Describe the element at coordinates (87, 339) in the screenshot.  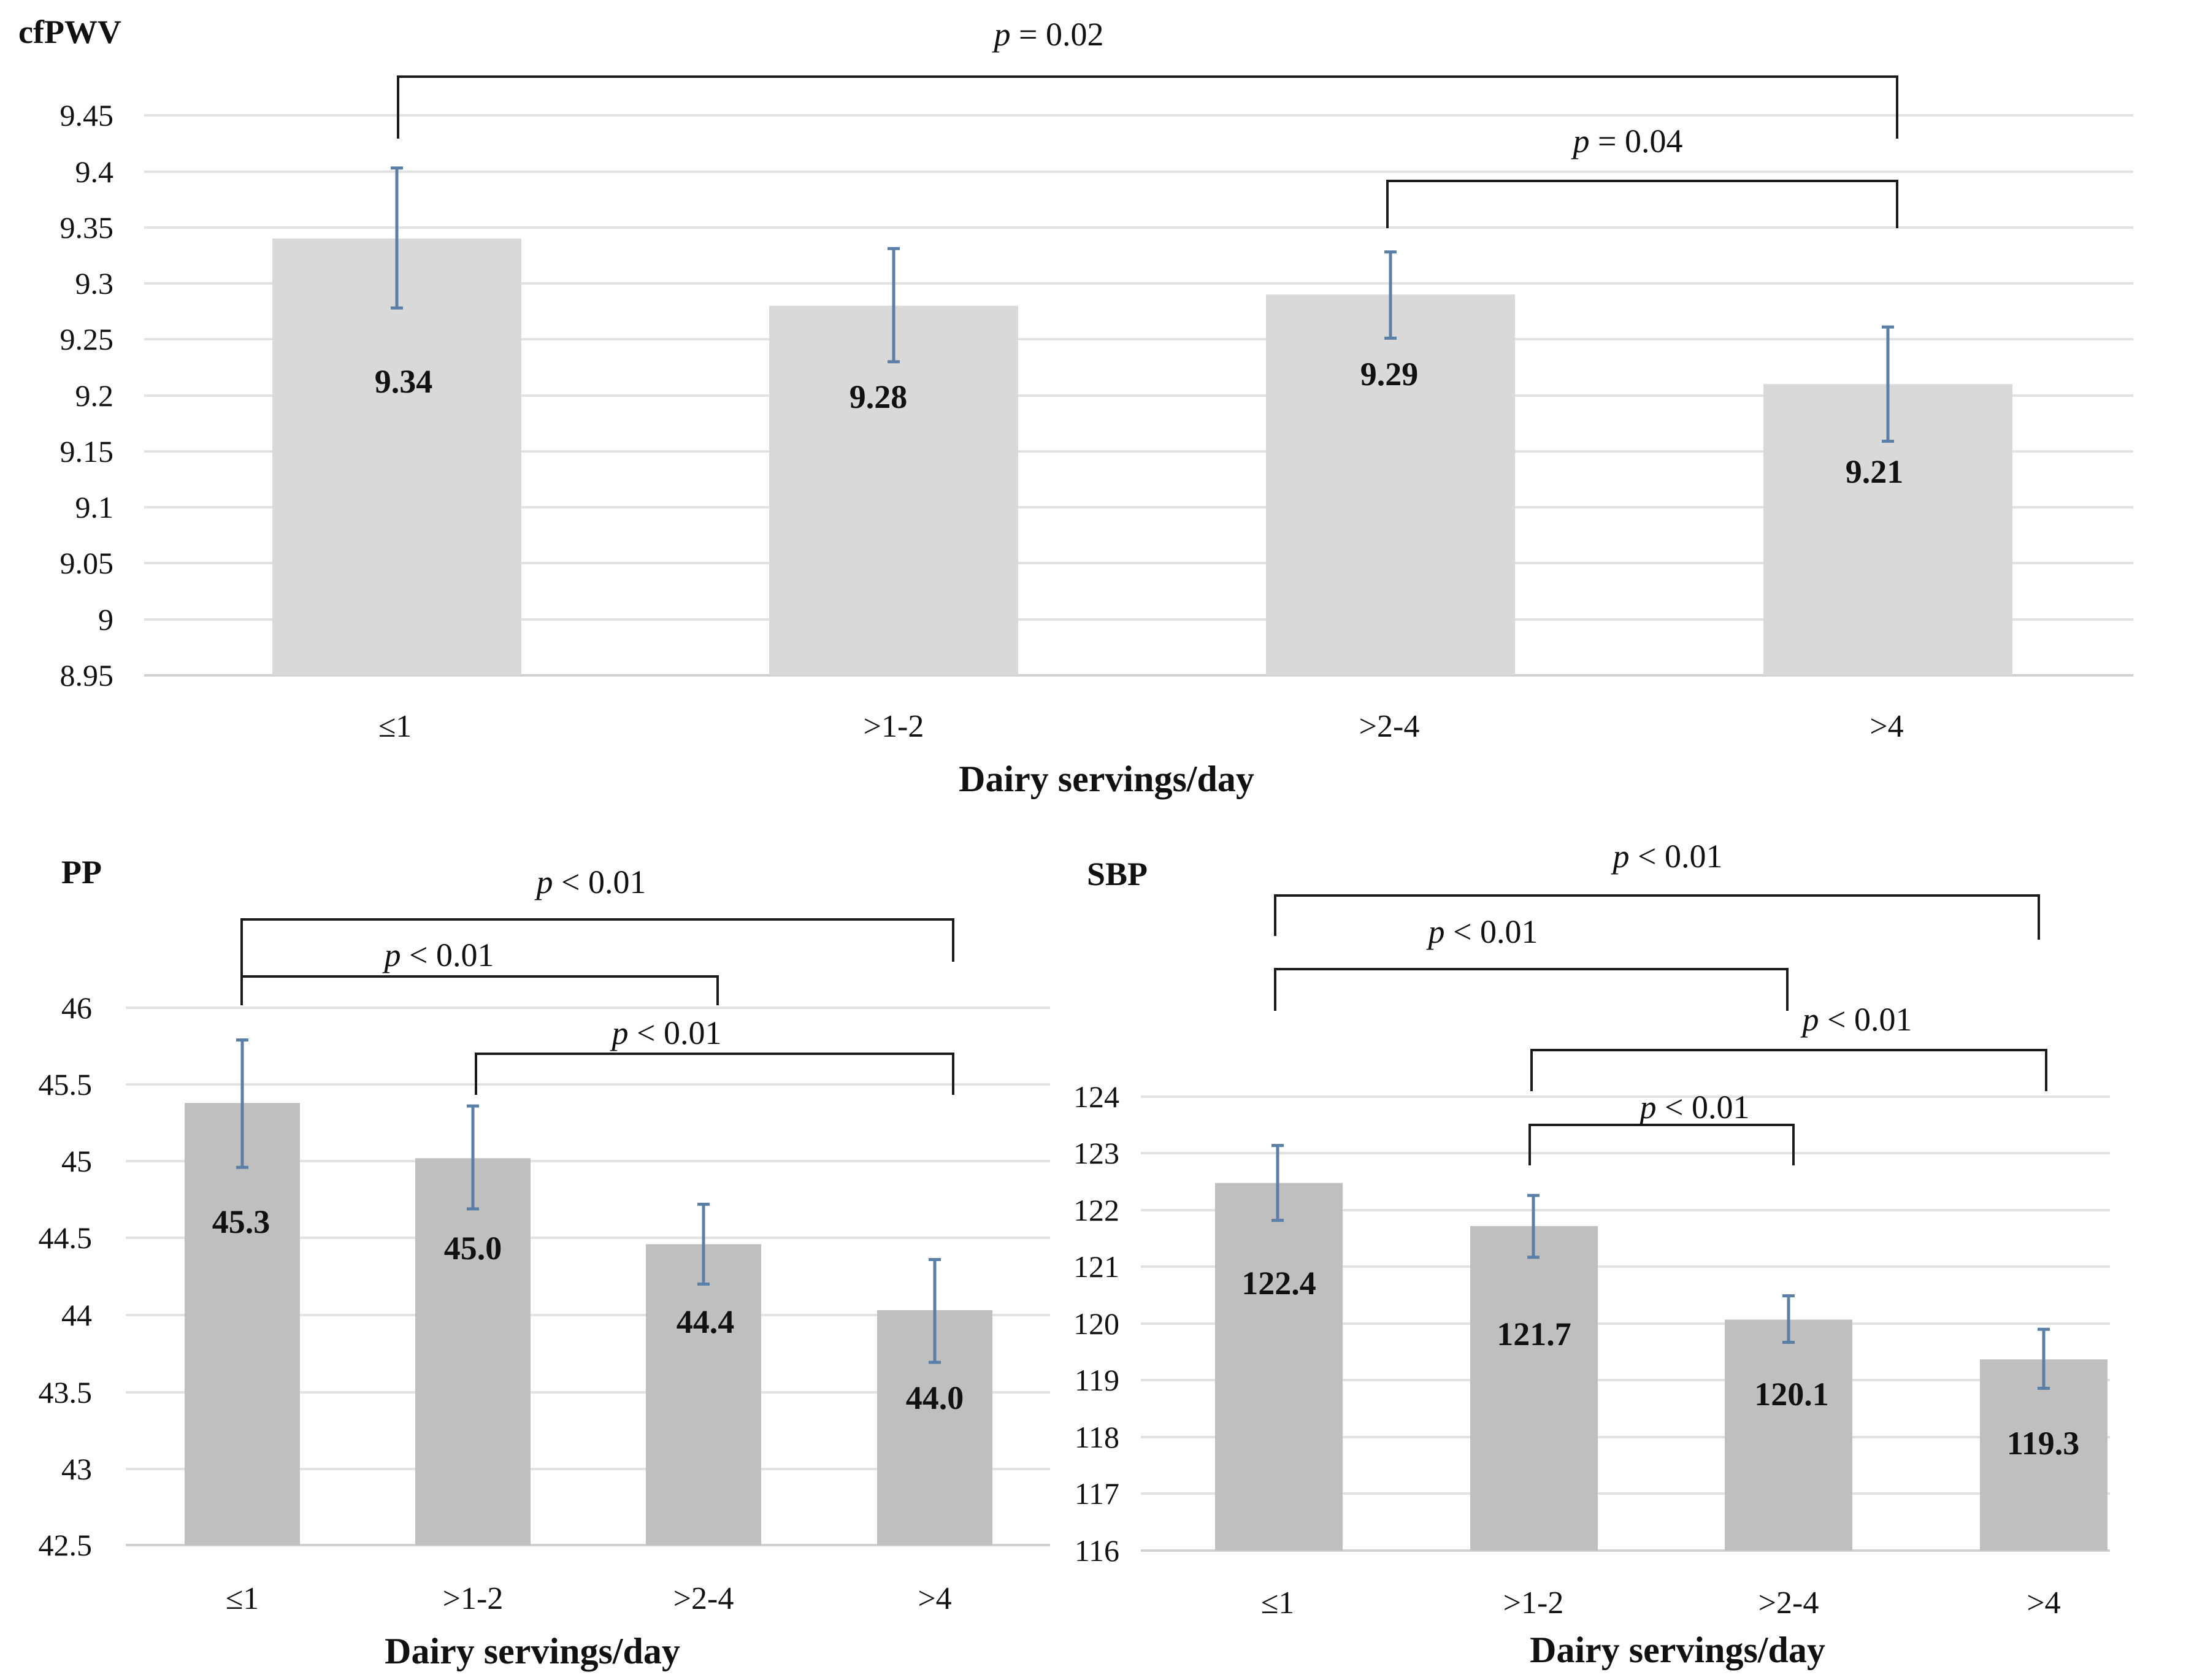
I see `y-tick-label: 9.25` at that location.